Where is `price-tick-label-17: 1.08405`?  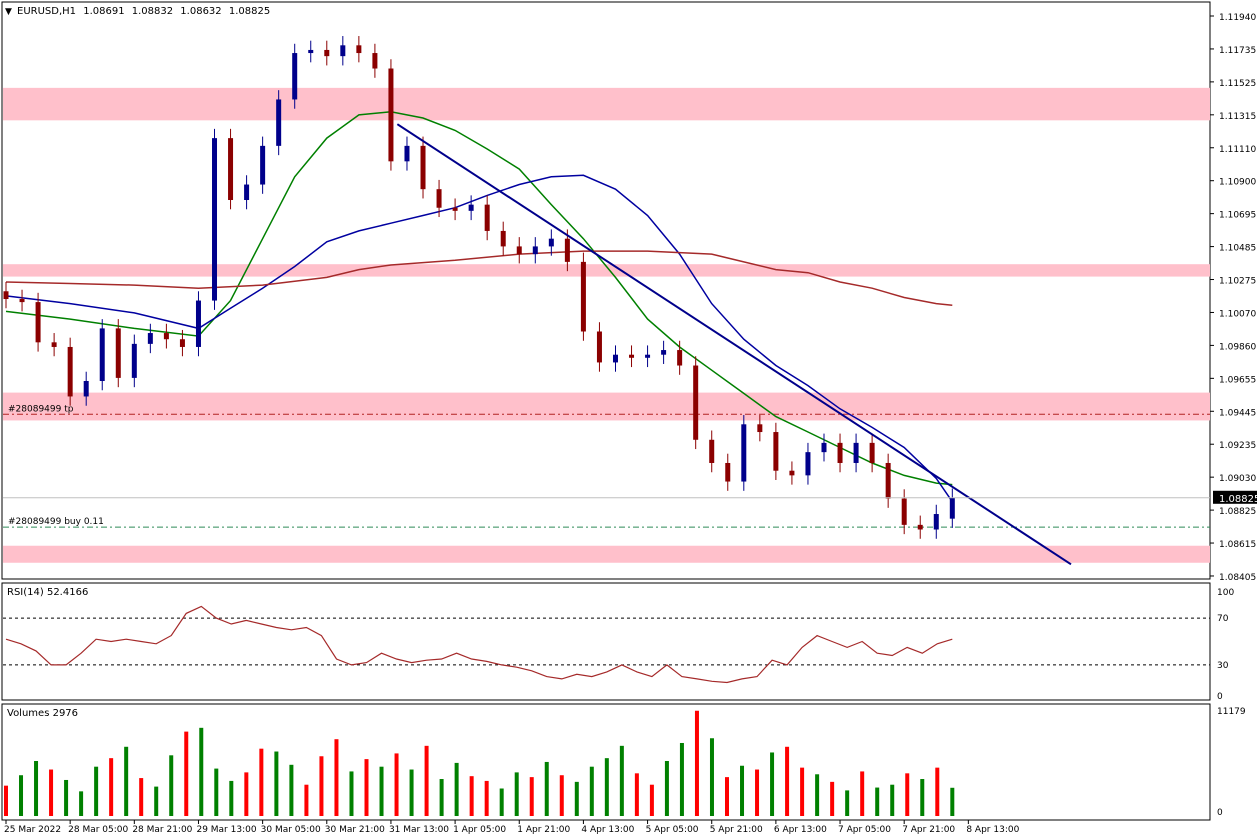
price-tick-label-17: 1.08405 is located at coordinates (1237, 578).